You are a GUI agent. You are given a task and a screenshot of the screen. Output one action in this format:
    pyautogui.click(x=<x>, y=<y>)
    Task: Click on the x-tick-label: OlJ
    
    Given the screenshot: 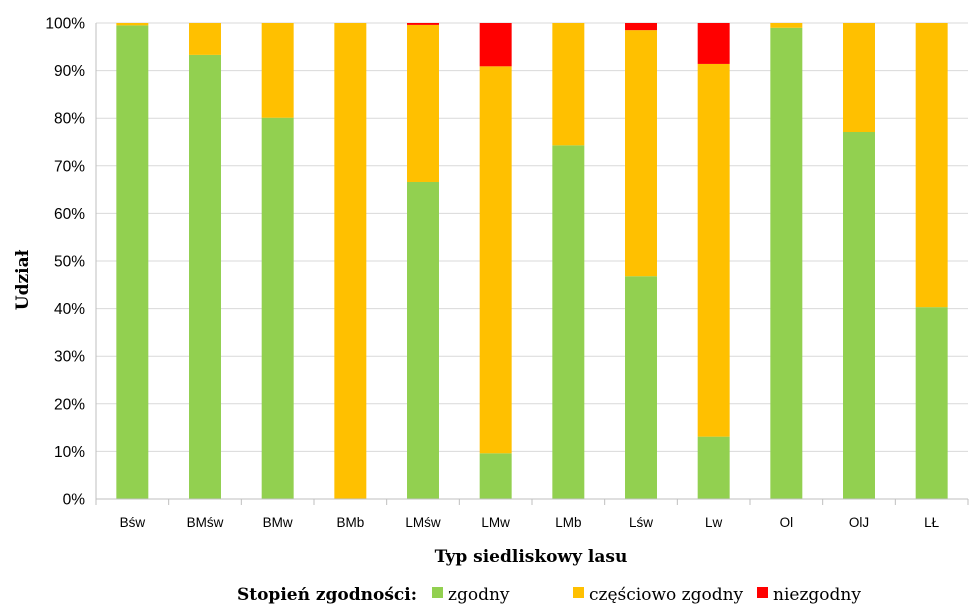 What is the action you would take?
    pyautogui.click(x=859, y=522)
    